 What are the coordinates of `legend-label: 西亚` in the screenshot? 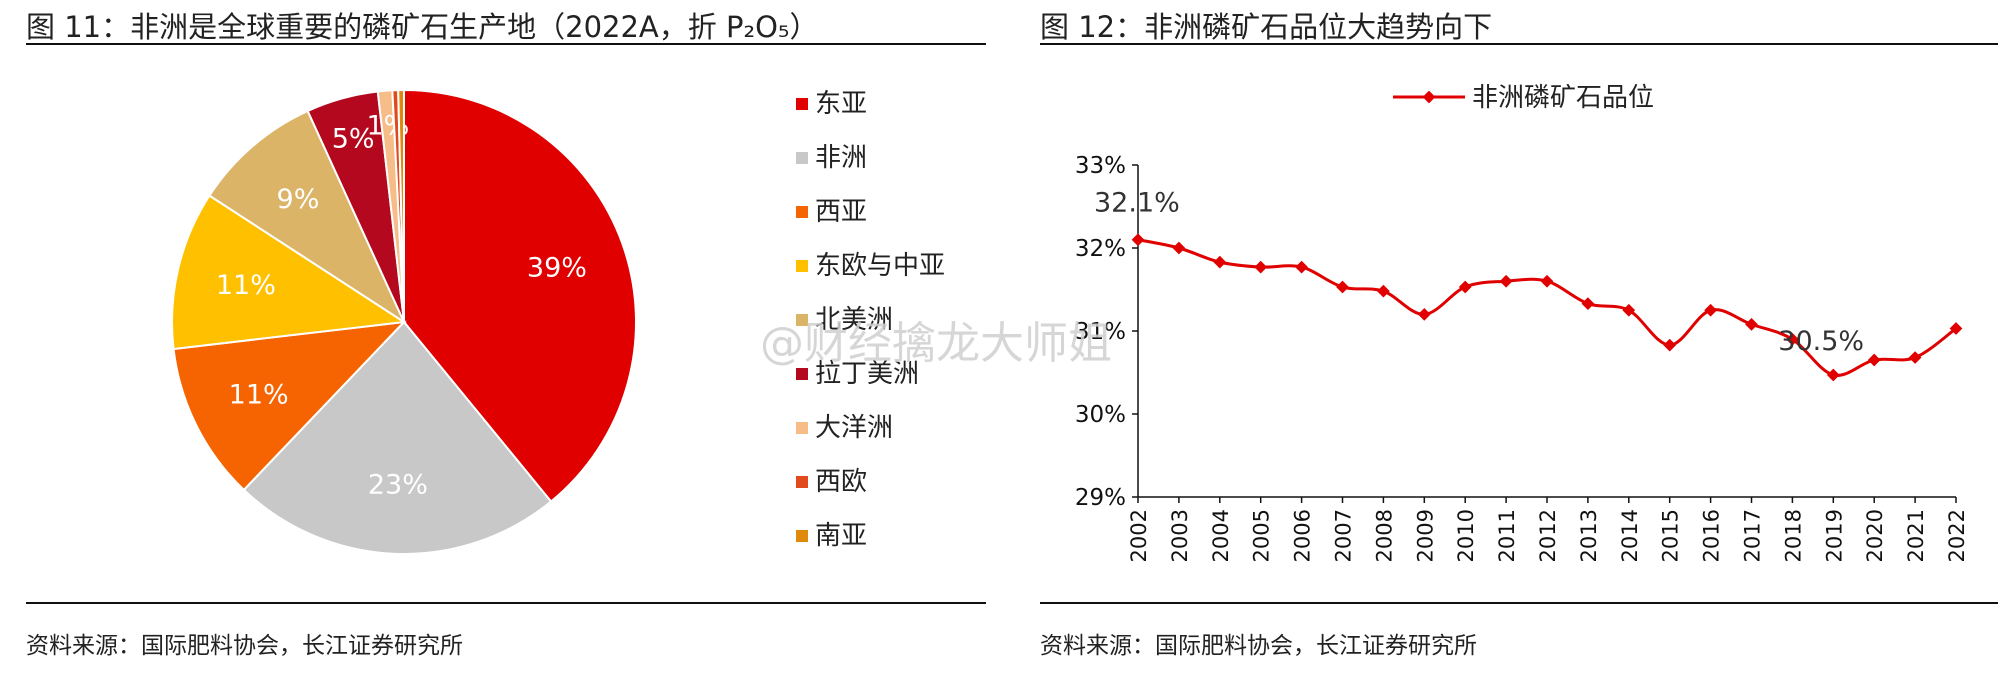 It's located at (841, 212).